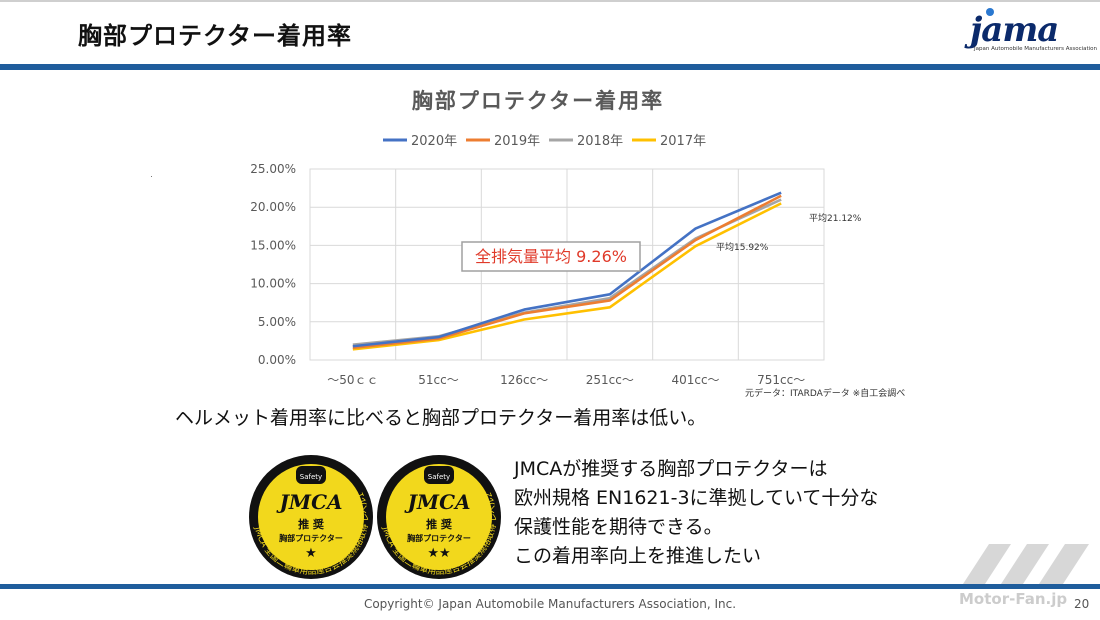  I want to click on y-tick-label: 10.00%, so click(273, 284).